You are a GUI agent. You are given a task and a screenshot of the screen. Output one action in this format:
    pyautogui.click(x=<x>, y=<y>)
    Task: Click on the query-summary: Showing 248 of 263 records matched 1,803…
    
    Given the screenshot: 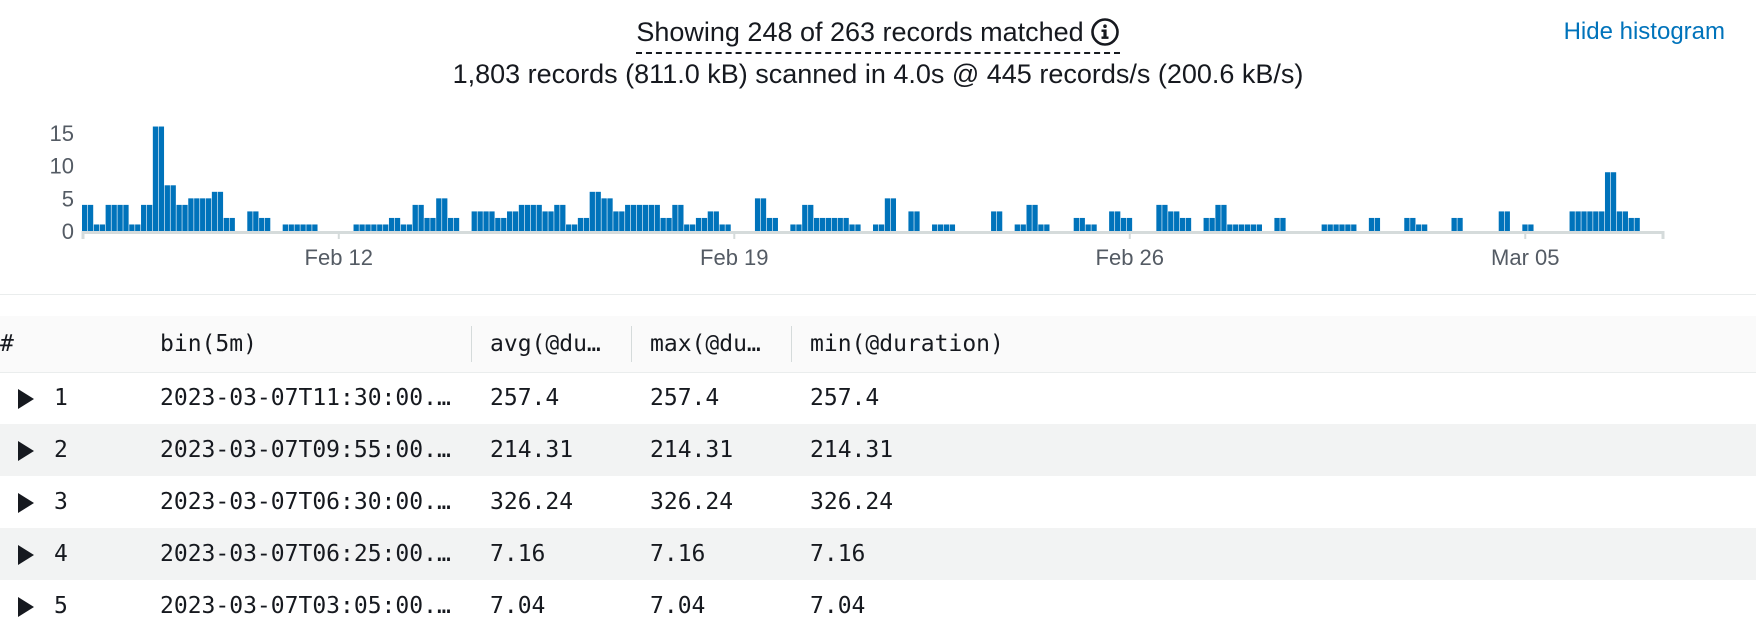 What is the action you would take?
    pyautogui.click(x=878, y=53)
    